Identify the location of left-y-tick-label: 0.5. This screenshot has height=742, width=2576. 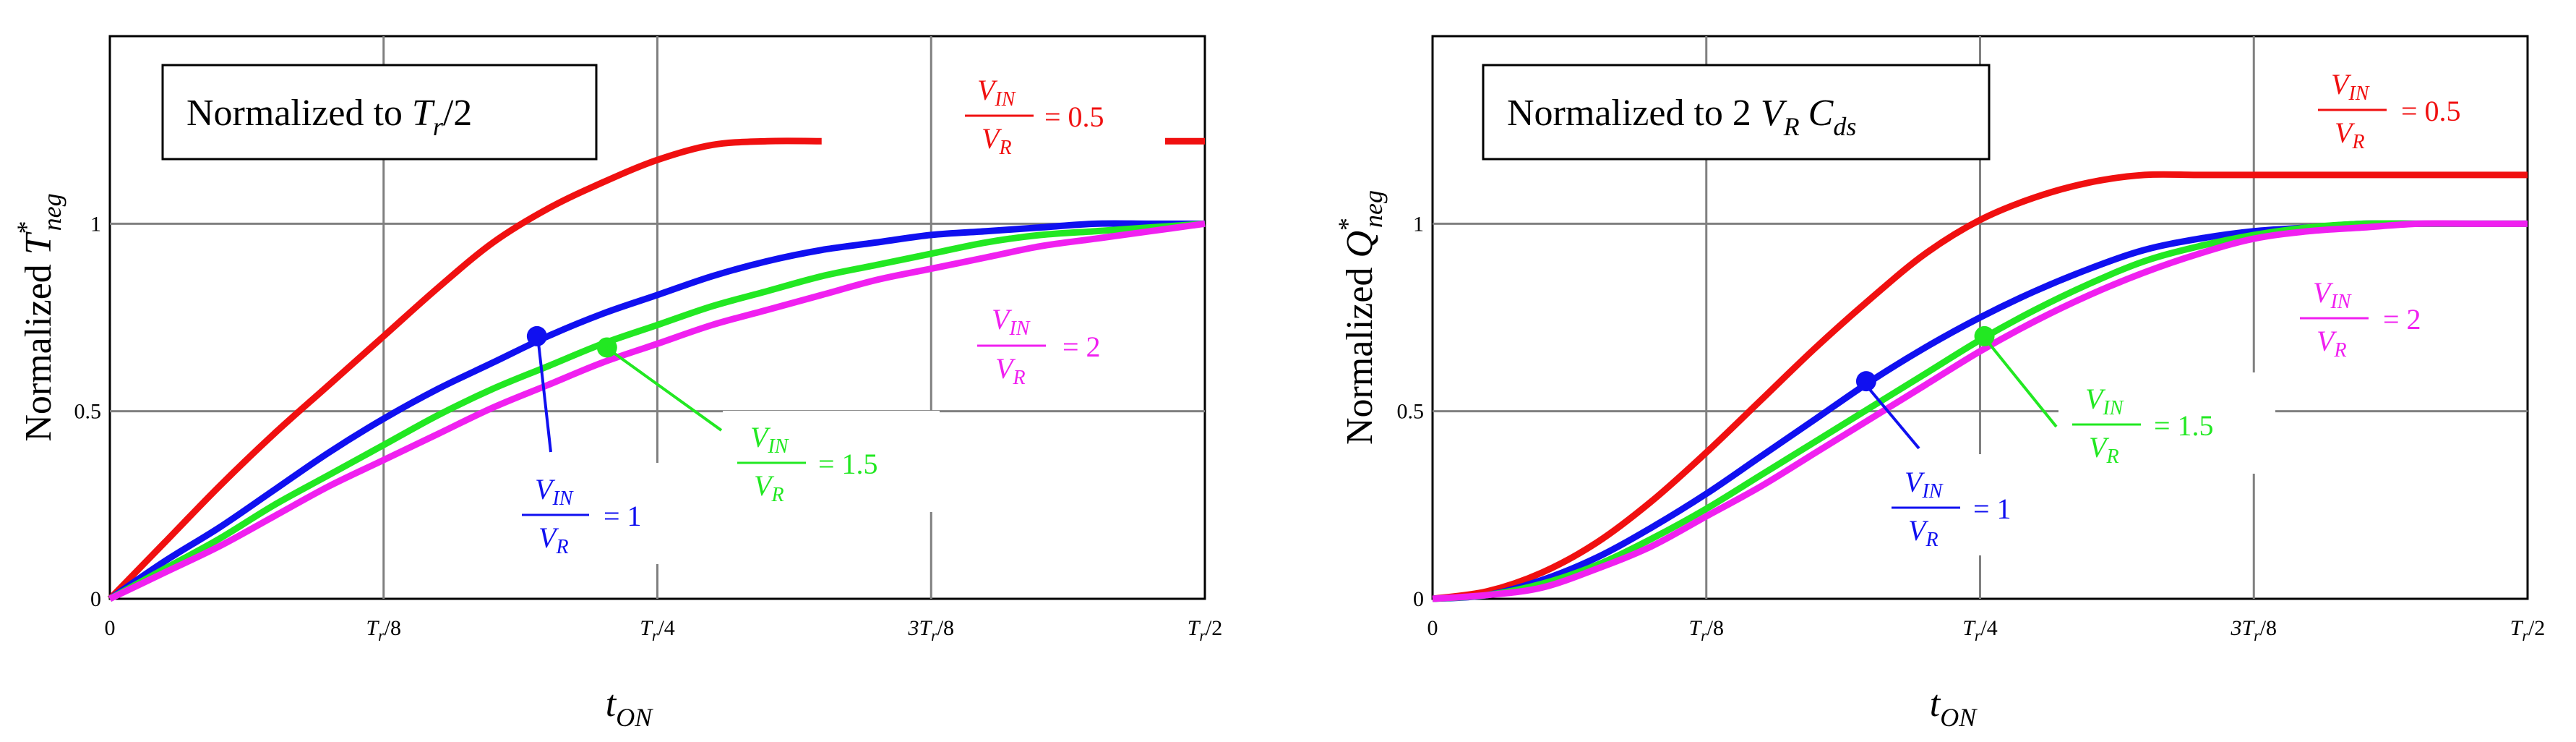
(88, 412).